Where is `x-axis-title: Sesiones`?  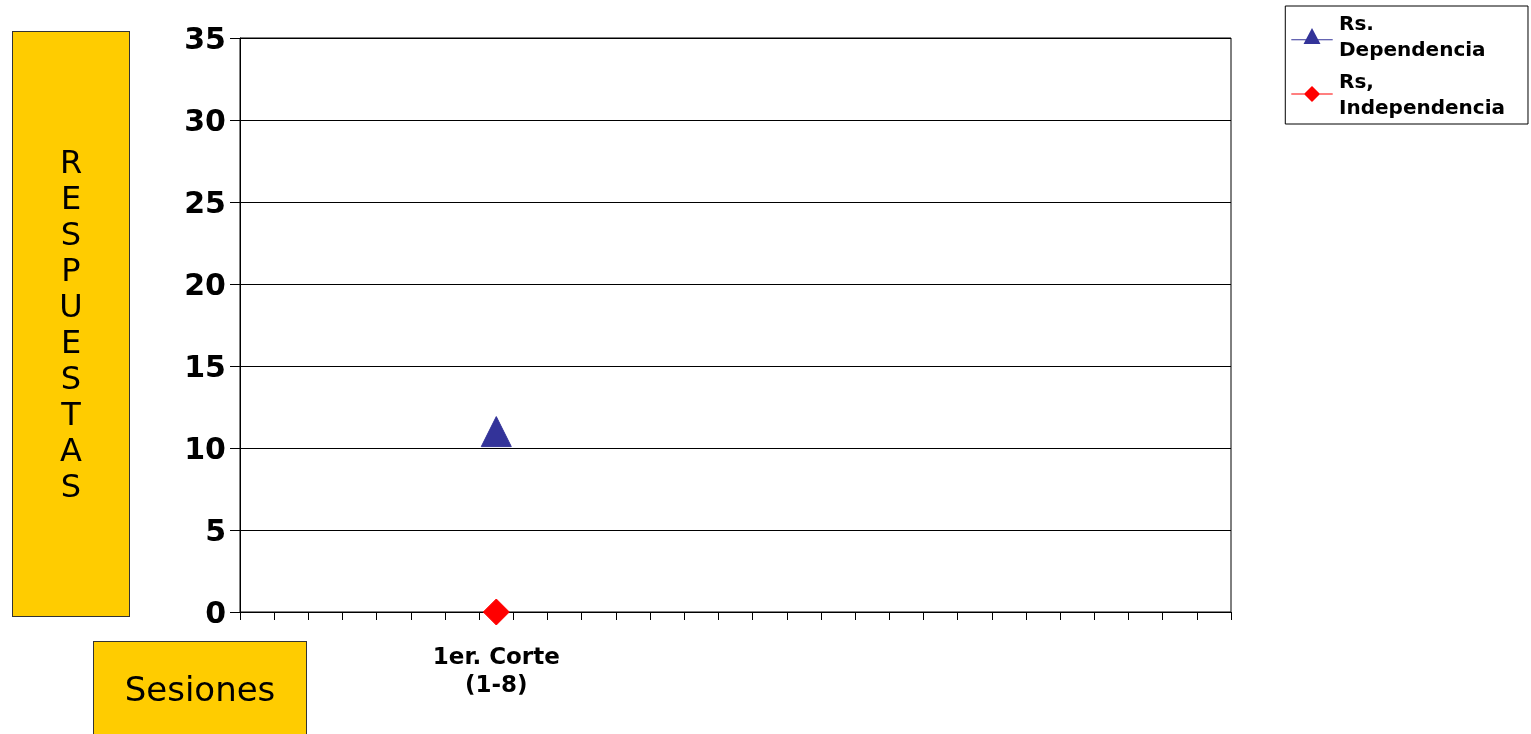 x-axis-title: Sesiones is located at coordinates (200, 687).